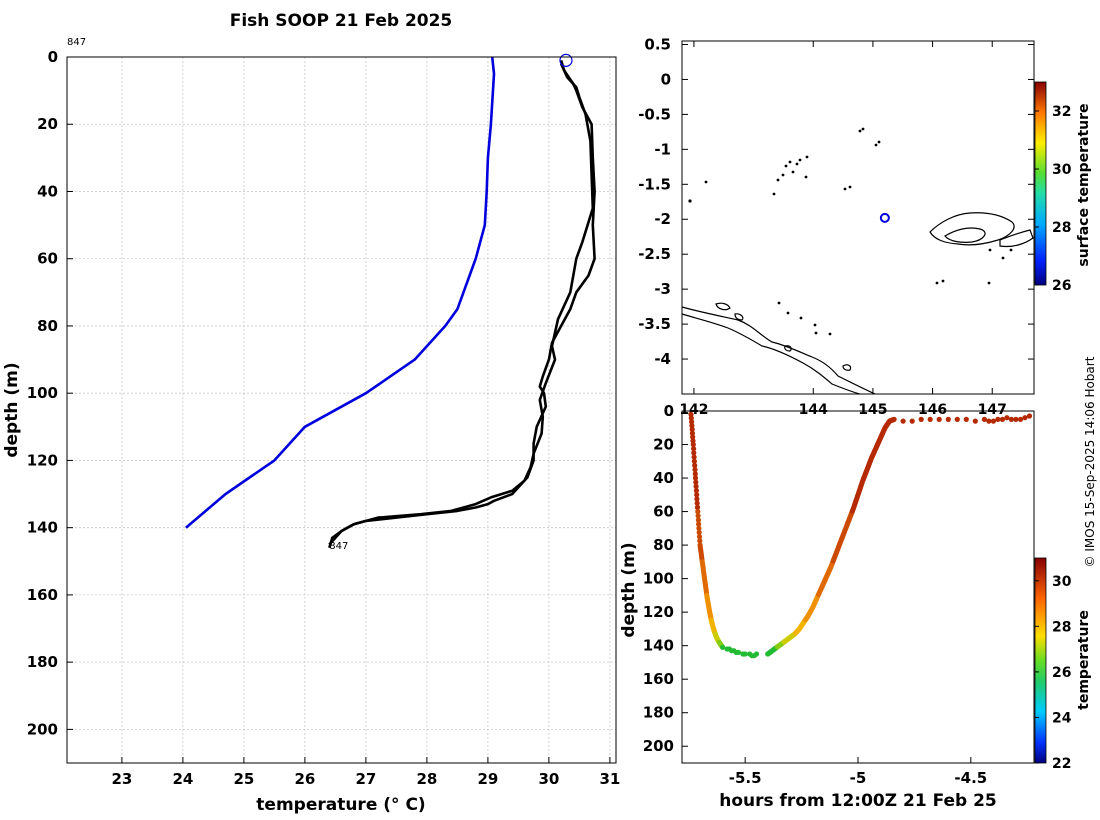  I want to click on section-y-tick-label: 60, so click(663, 512).